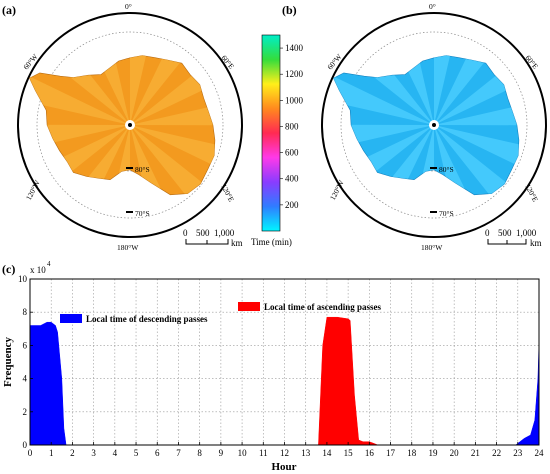 This screenshot has height=474, width=550. What do you see at coordinates (30, 453) in the screenshot?
I see `x-tick-label: 0` at bounding box center [30, 453].